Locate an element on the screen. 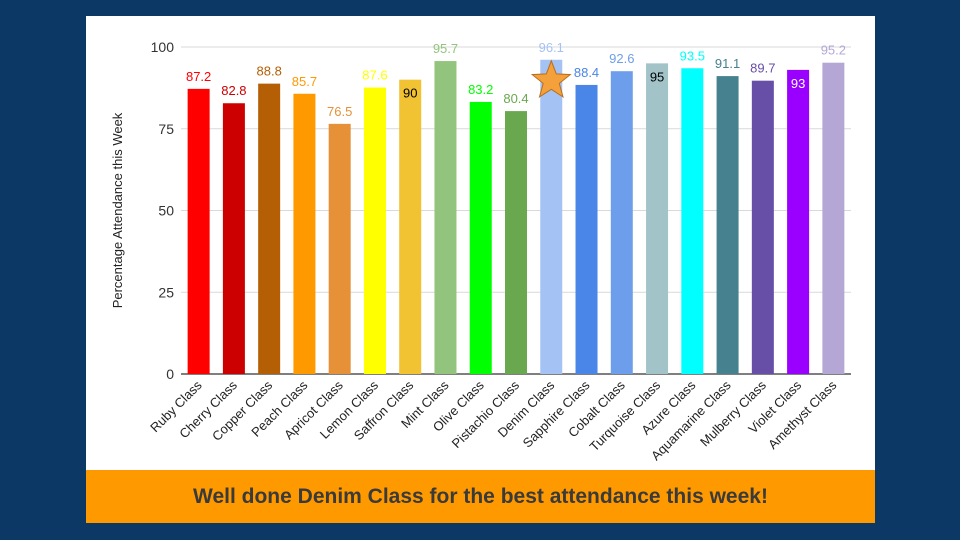 This screenshot has width=960, height=540. data-label: 87.2 is located at coordinates (198, 76).